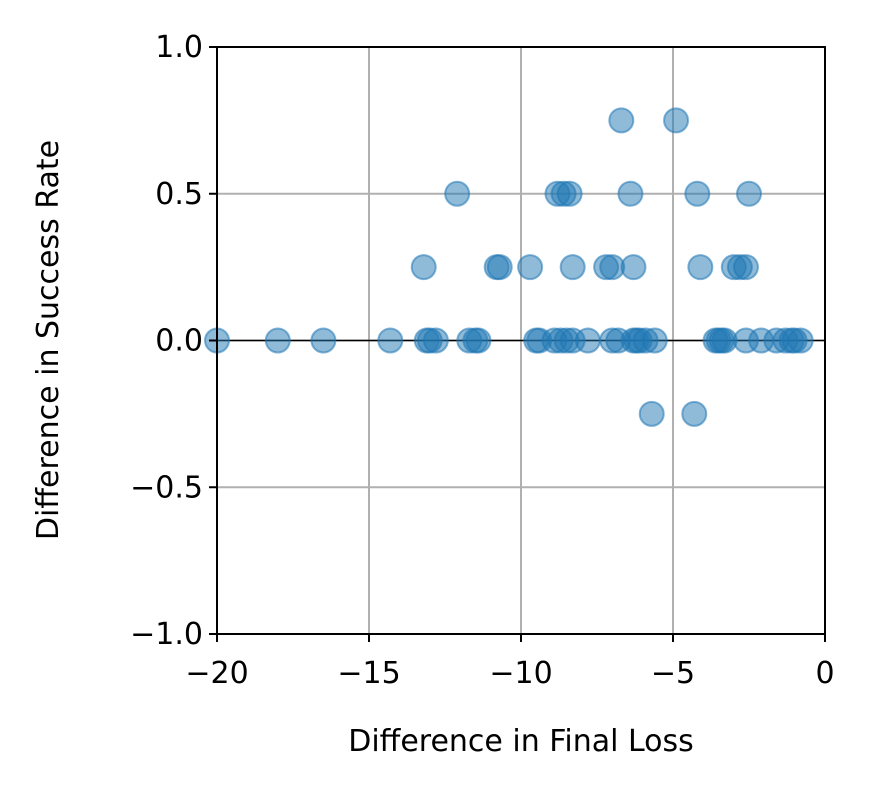  I want to click on y-axis-label: Difference in Success Rate, so click(48, 340).